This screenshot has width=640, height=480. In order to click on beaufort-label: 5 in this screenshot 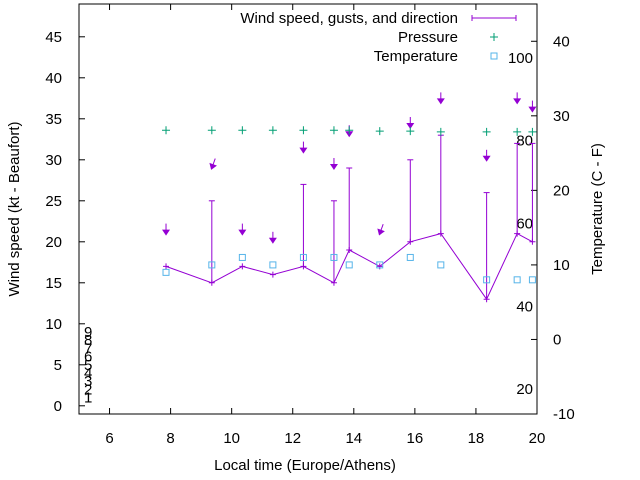, I will do `click(88, 365)`.